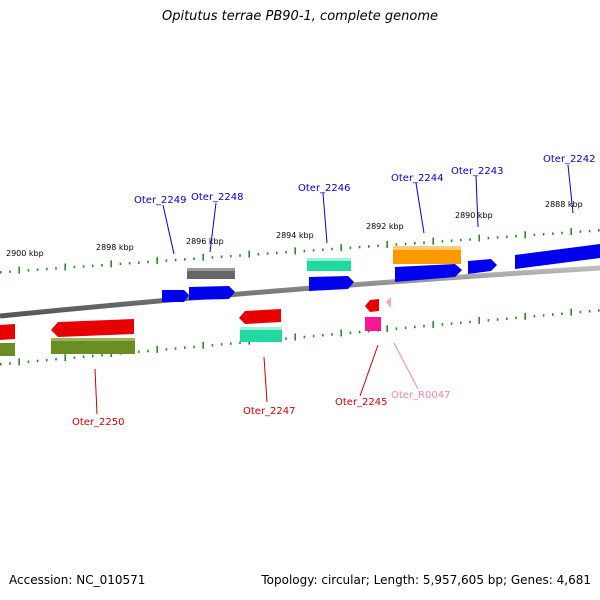 The width and height of the screenshot is (600, 600). Describe the element at coordinates (417, 178) in the screenshot. I see `gene-label: Oter_2244` at that location.